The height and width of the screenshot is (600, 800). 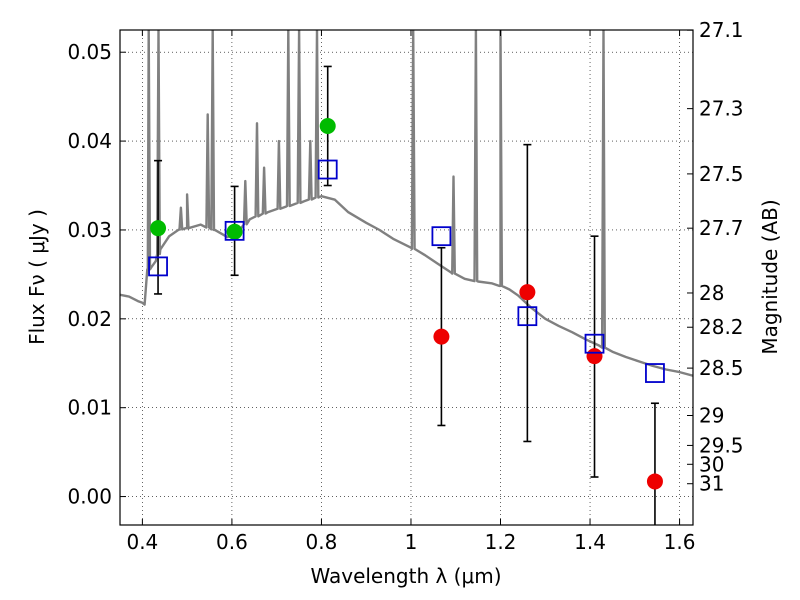 I want to click on x-tick-label: 0.4, so click(x=142, y=542).